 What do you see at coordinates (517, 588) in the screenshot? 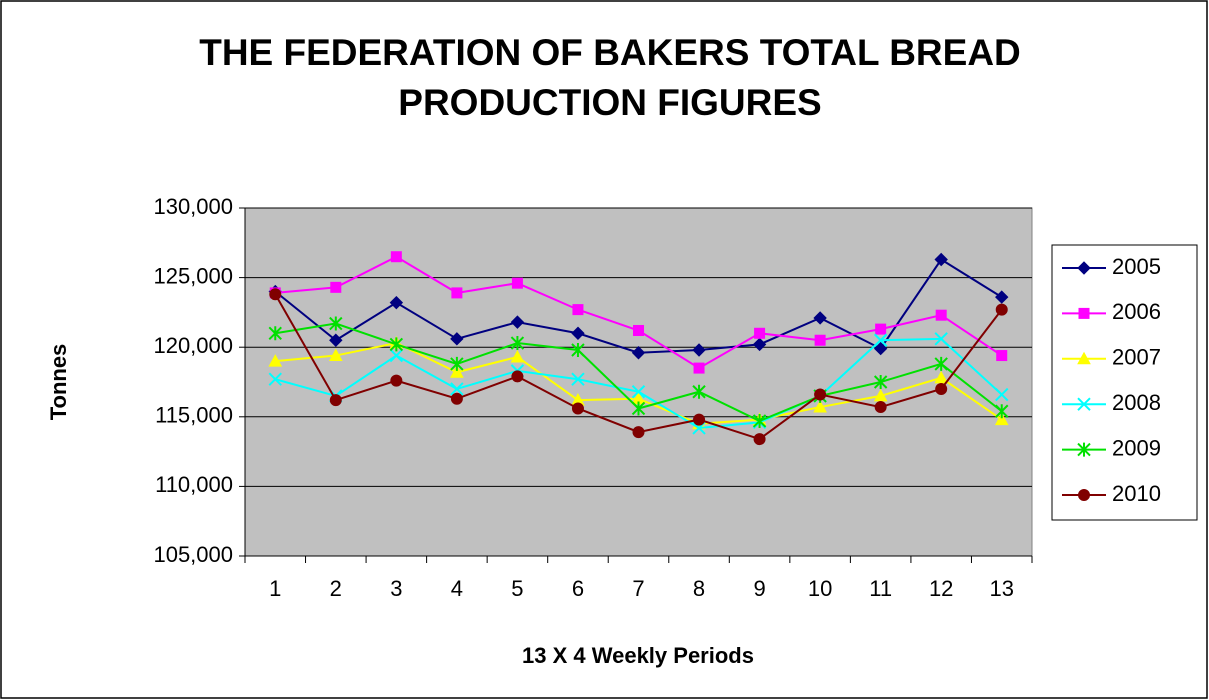
I see `x-tick-label: 5` at bounding box center [517, 588].